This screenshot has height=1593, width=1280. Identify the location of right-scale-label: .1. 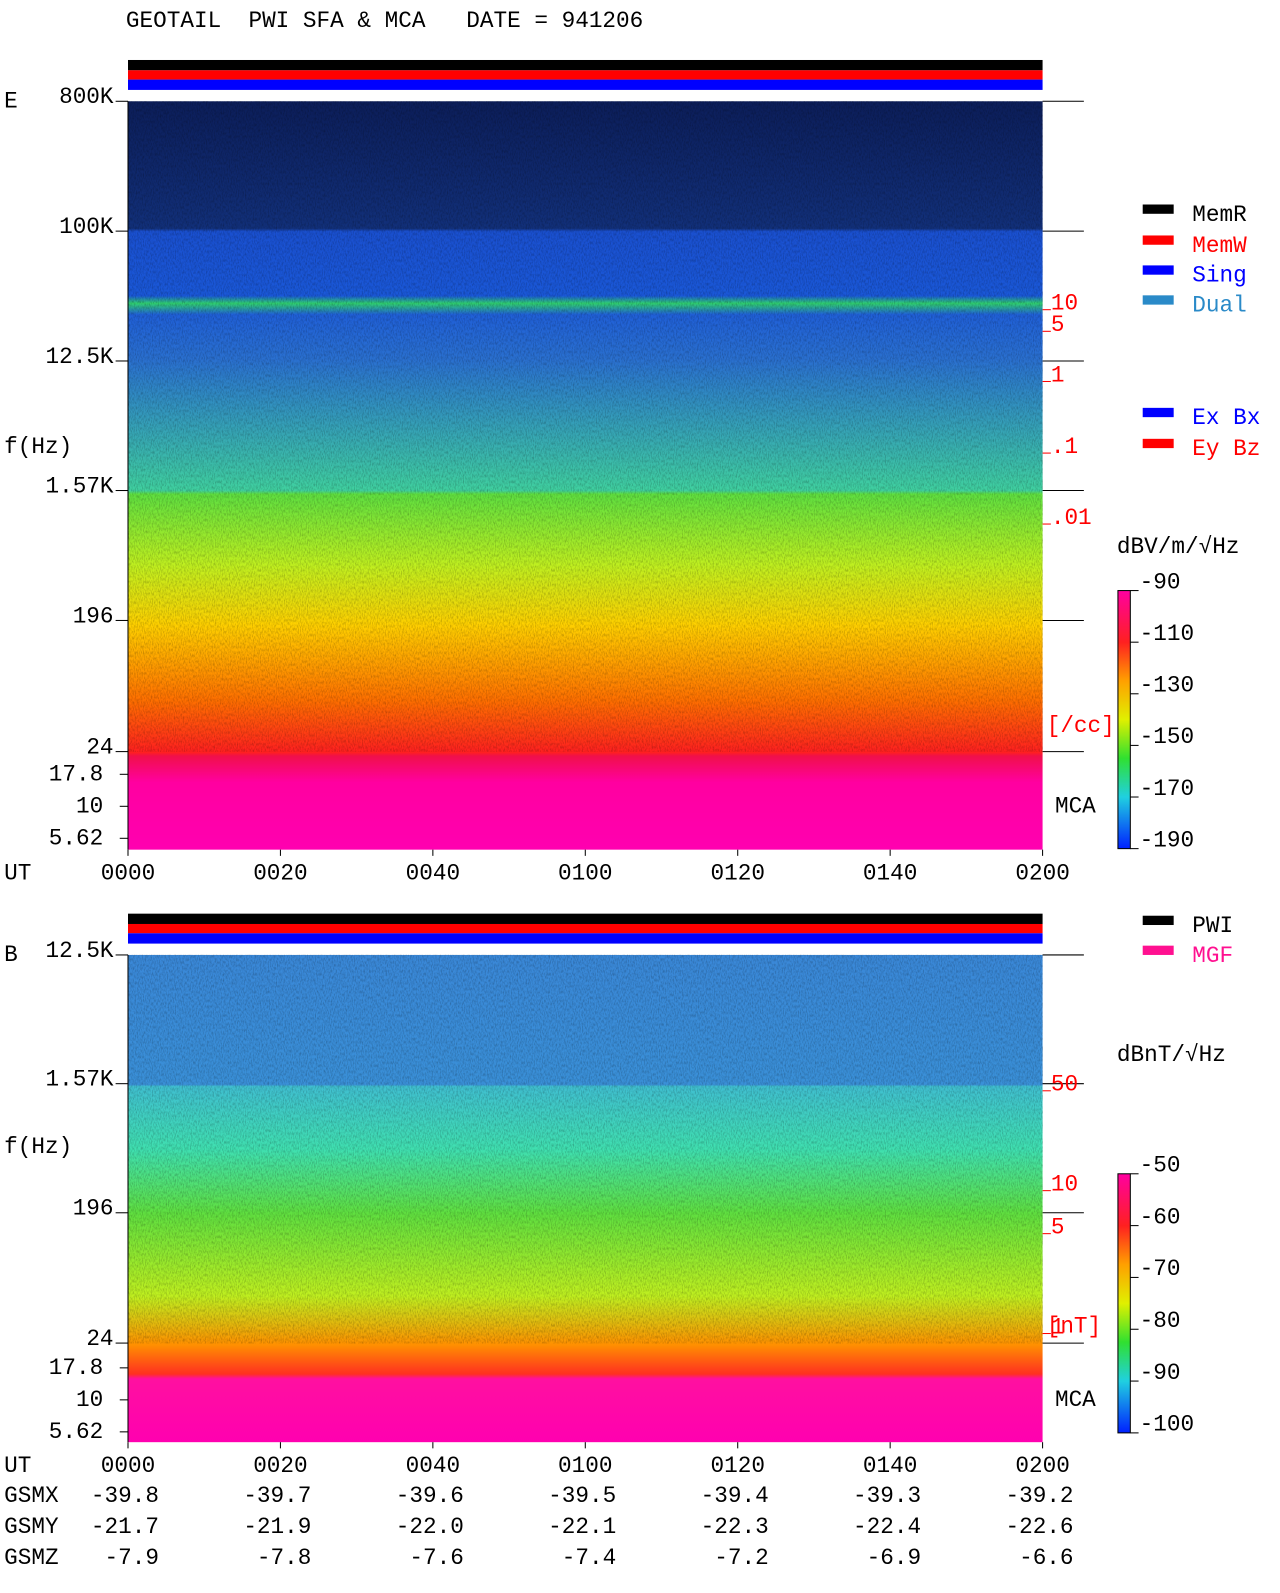
(1064, 447).